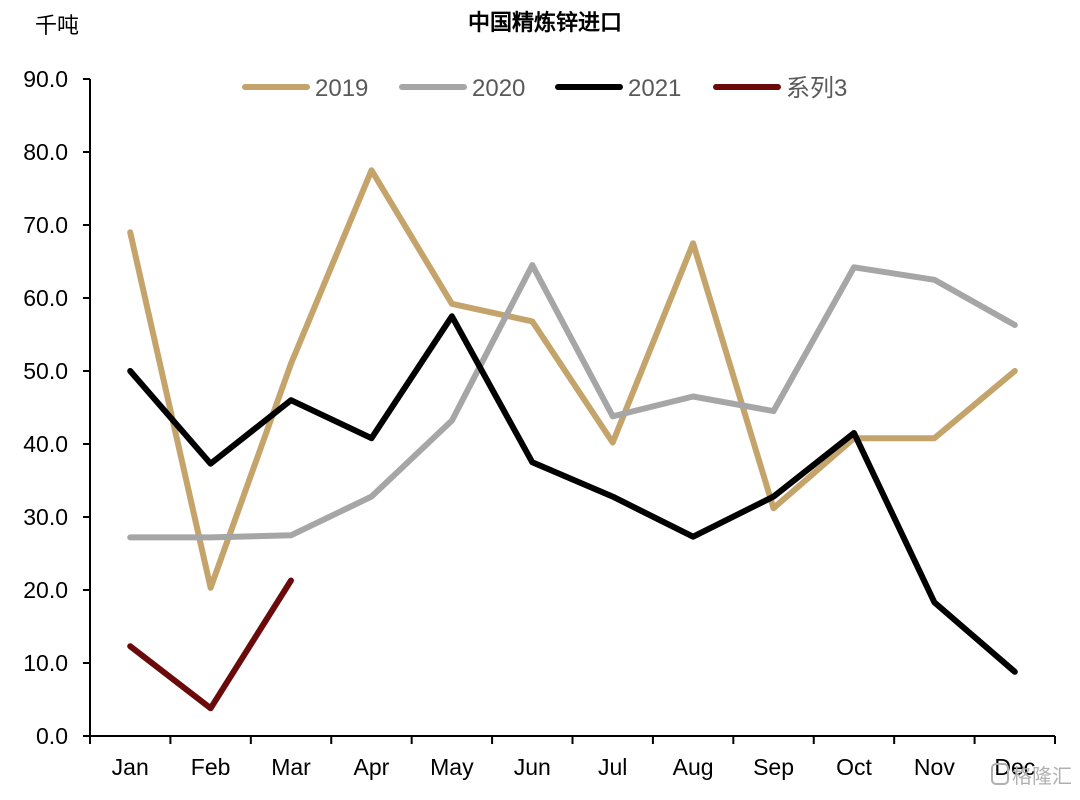  I want to click on x-tick-label: Aug, so click(693, 767).